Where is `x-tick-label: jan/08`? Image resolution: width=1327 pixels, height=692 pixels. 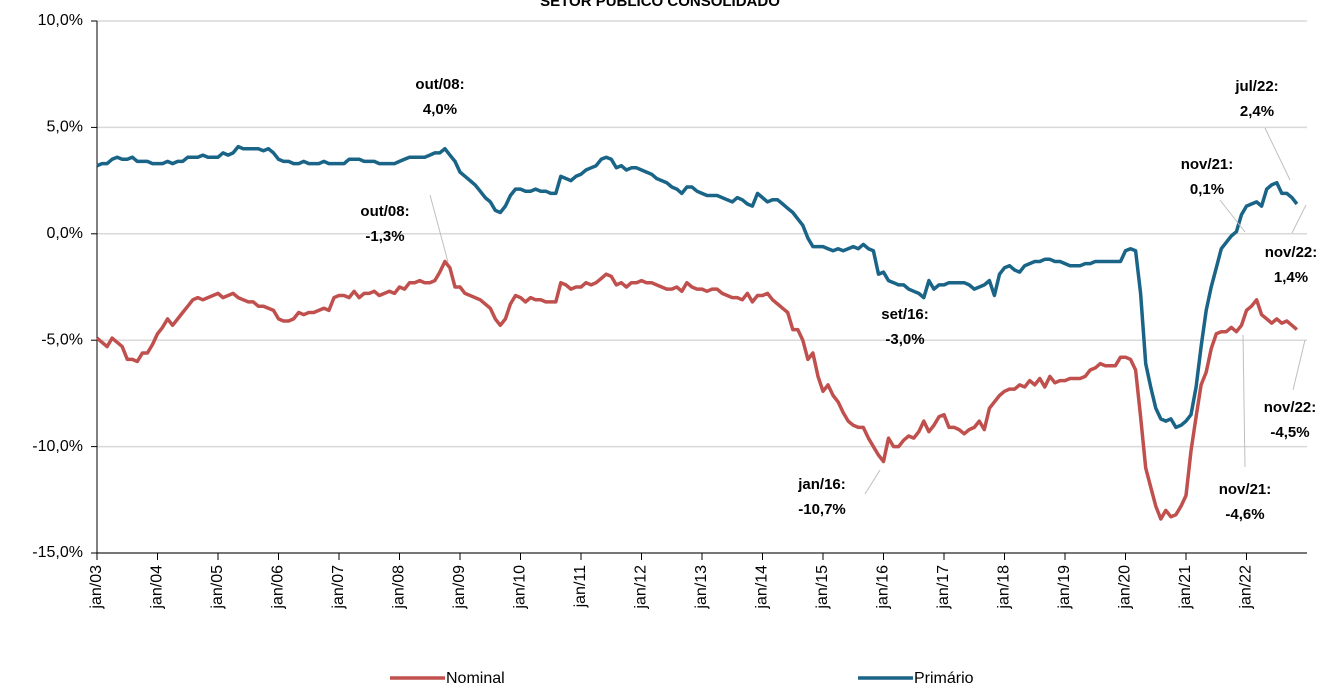
x-tick-label: jan/08 is located at coordinates (399, 587).